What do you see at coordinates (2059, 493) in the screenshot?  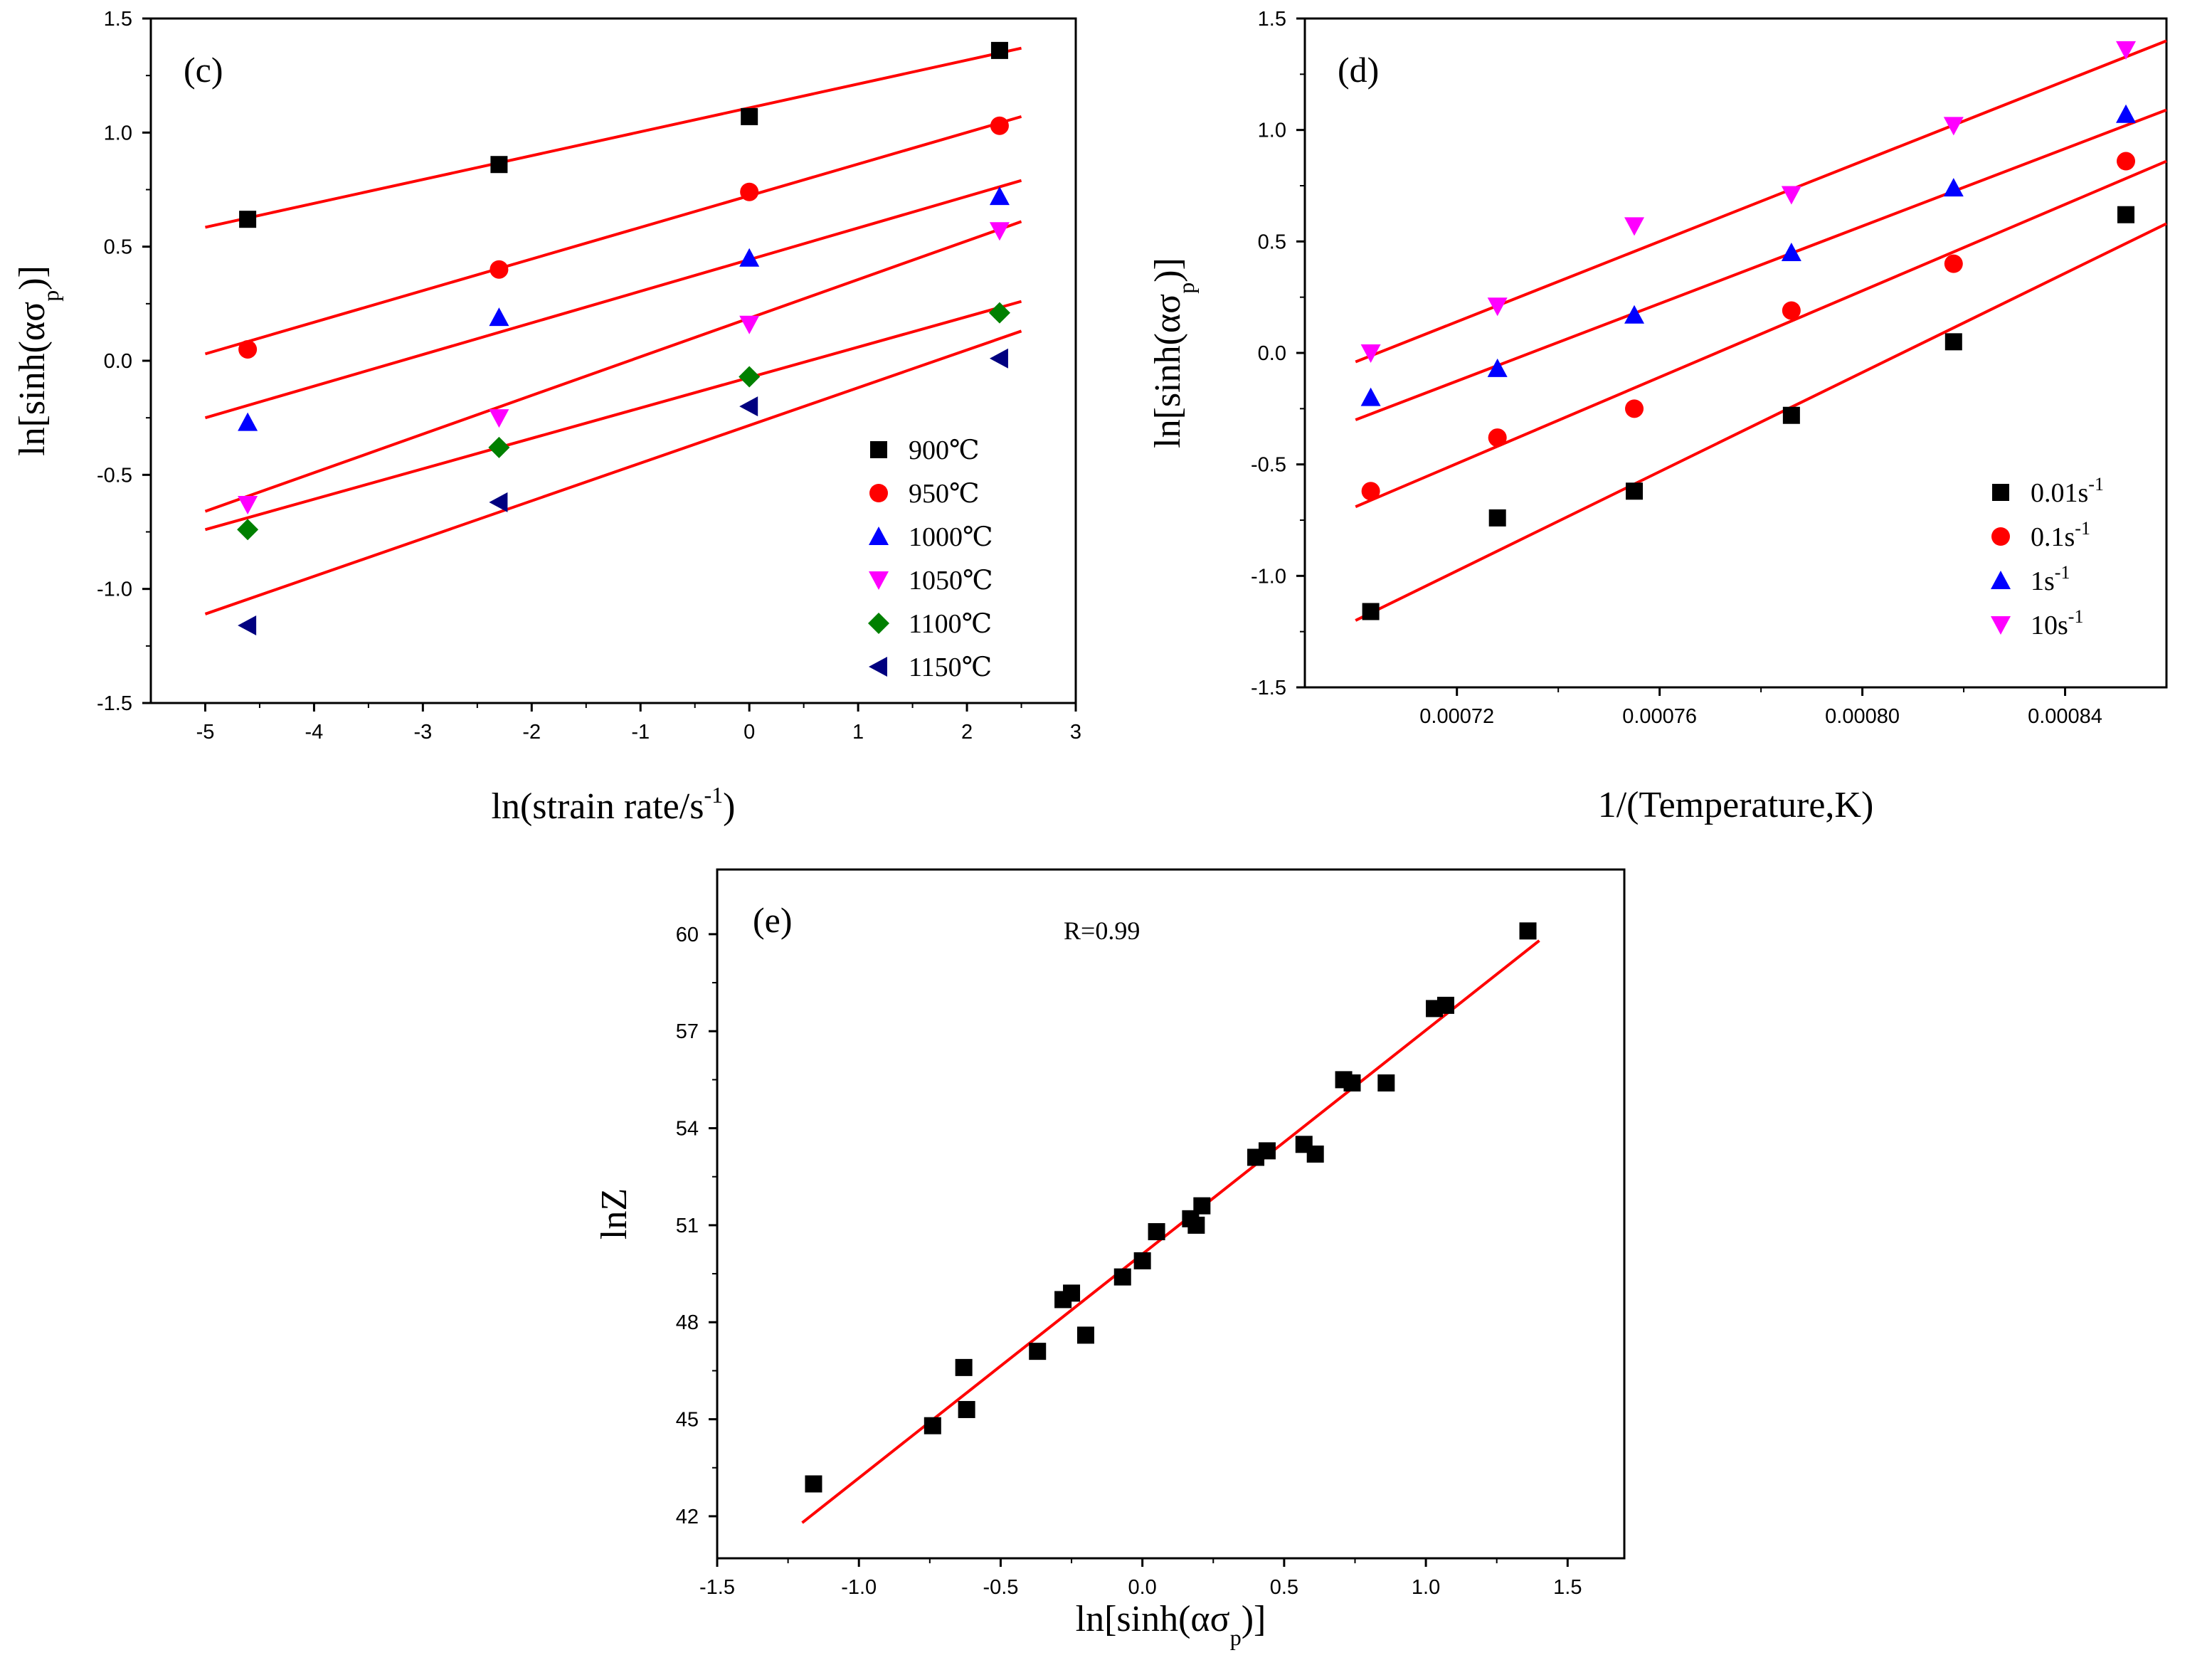 I see `legend-label-text: 0.01s` at bounding box center [2059, 493].